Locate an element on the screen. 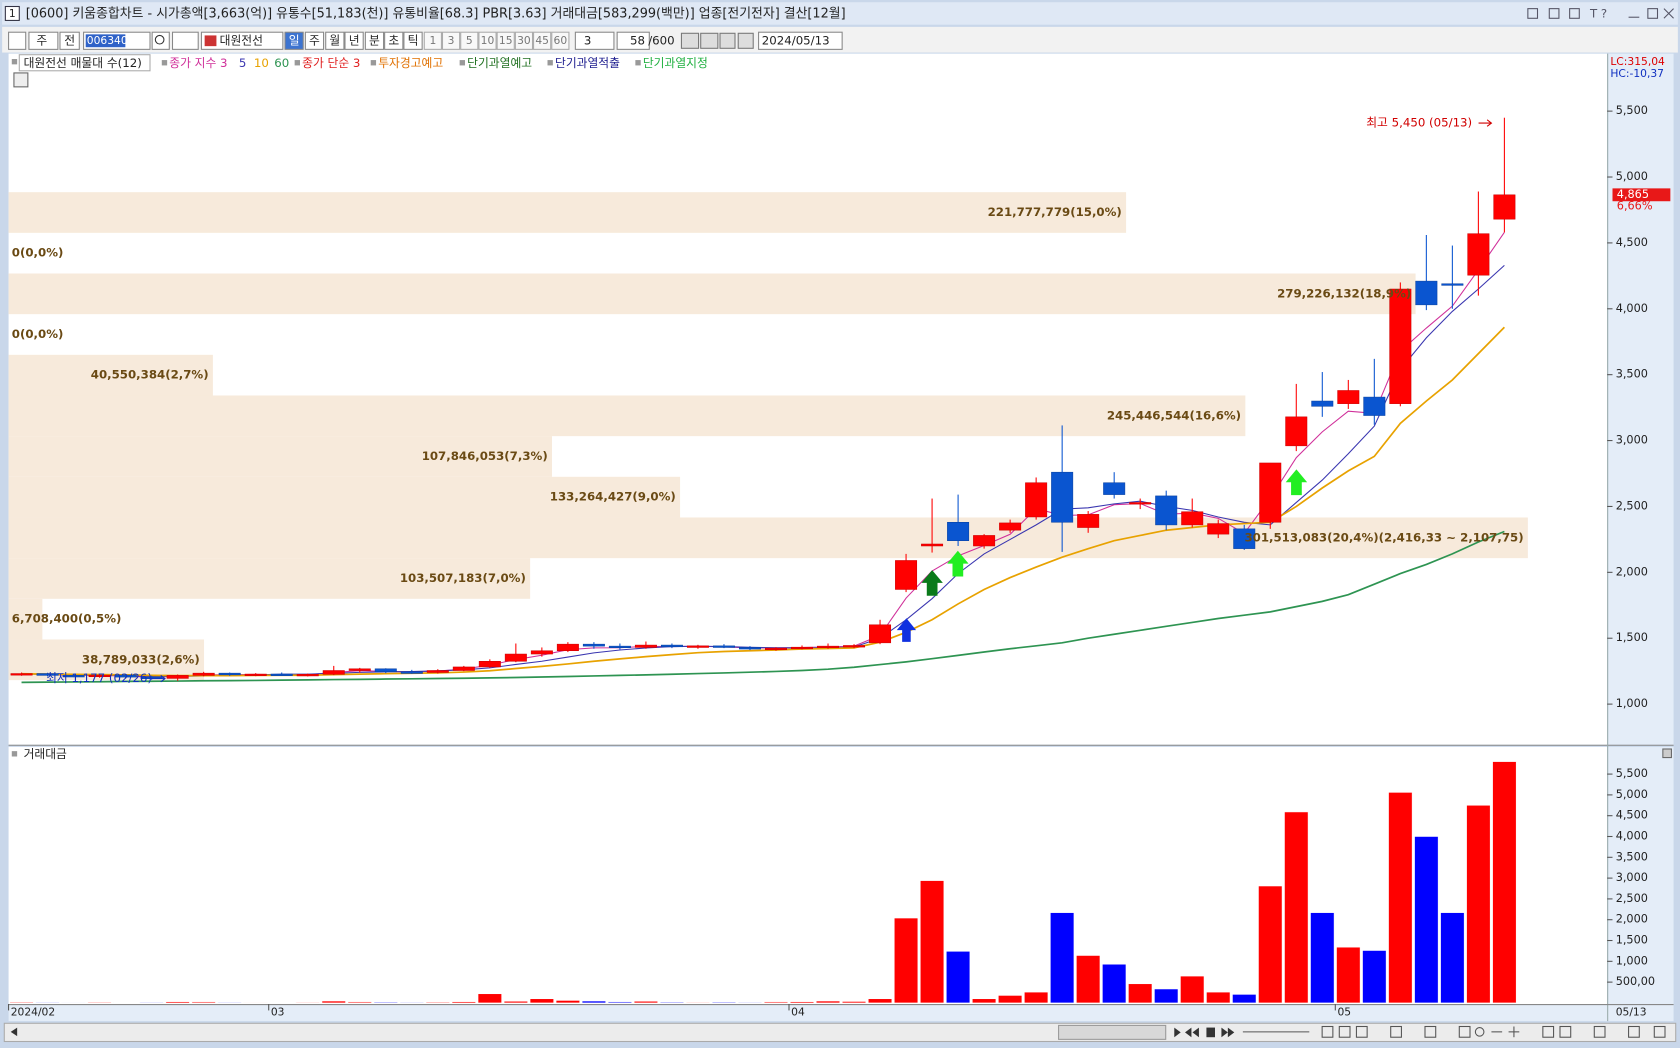 This screenshot has height=1048, width=1680. legend-entry: 단기과열적출 is located at coordinates (587, 63).